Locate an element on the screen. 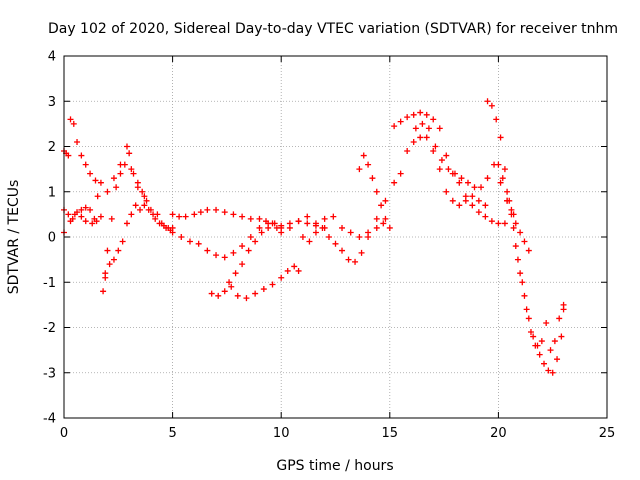  x-tick-label: 10 is located at coordinates (281, 433).